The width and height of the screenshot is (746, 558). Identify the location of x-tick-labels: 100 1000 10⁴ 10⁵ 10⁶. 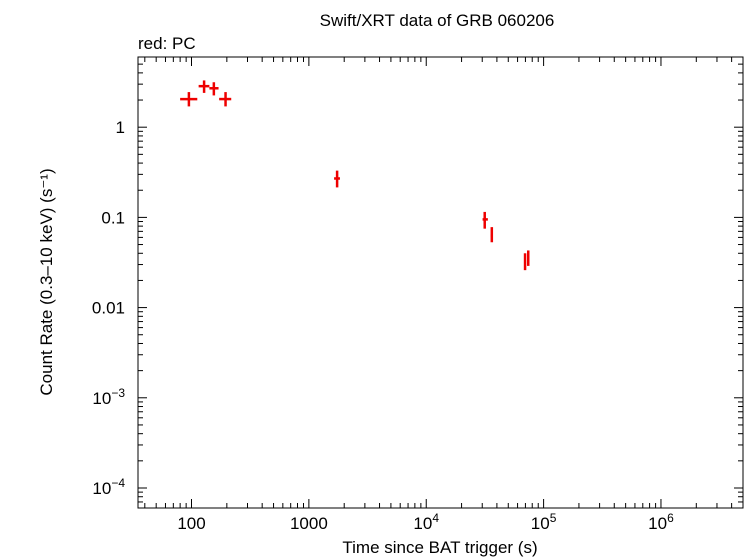
(425, 522).